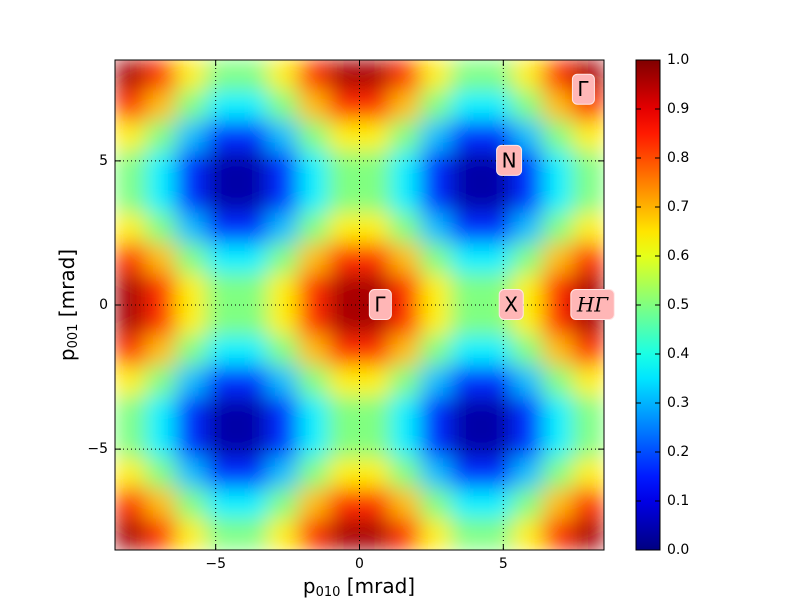  Describe the element at coordinates (309, 586) in the screenshot. I see `x-label-main: p` at that location.